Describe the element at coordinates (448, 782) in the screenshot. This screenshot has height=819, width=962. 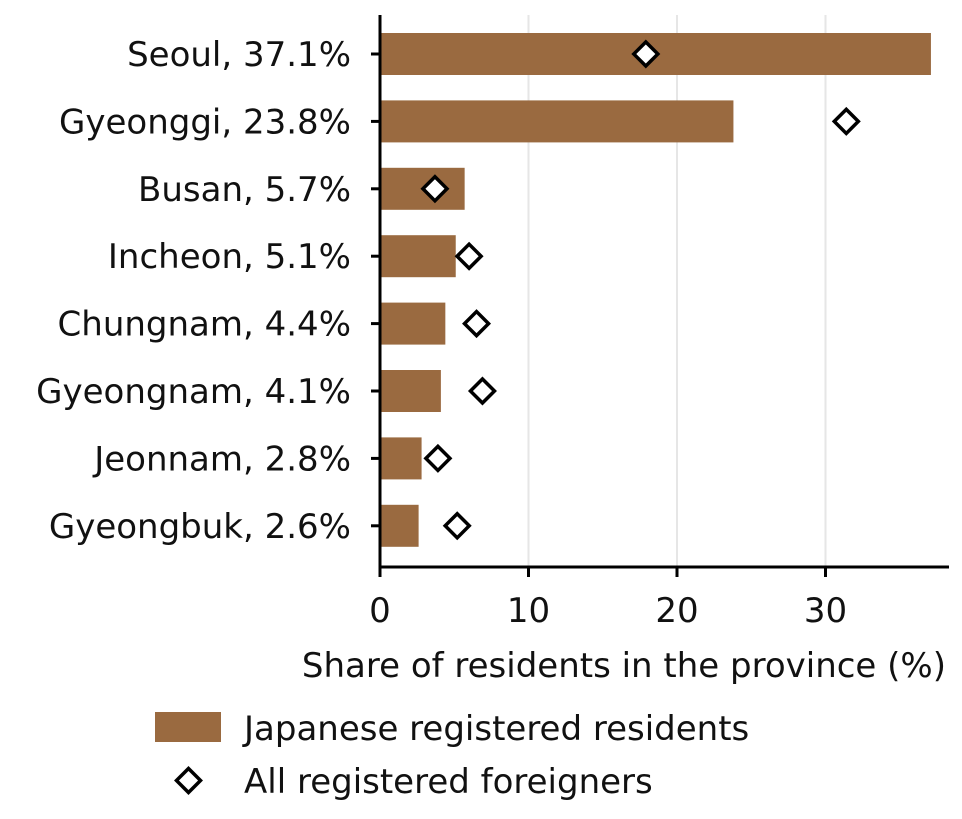
I see `legend-label-diamonds: All registered foreigners` at that location.